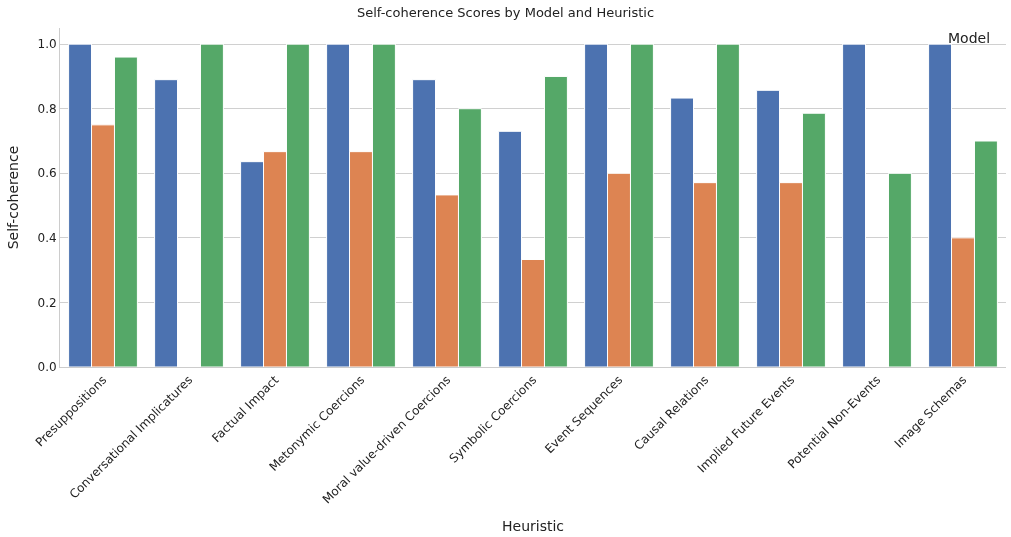 The width and height of the screenshot is (1011, 537). Describe the element at coordinates (47, 173) in the screenshot. I see `y-tick-label: 0.6` at that location.